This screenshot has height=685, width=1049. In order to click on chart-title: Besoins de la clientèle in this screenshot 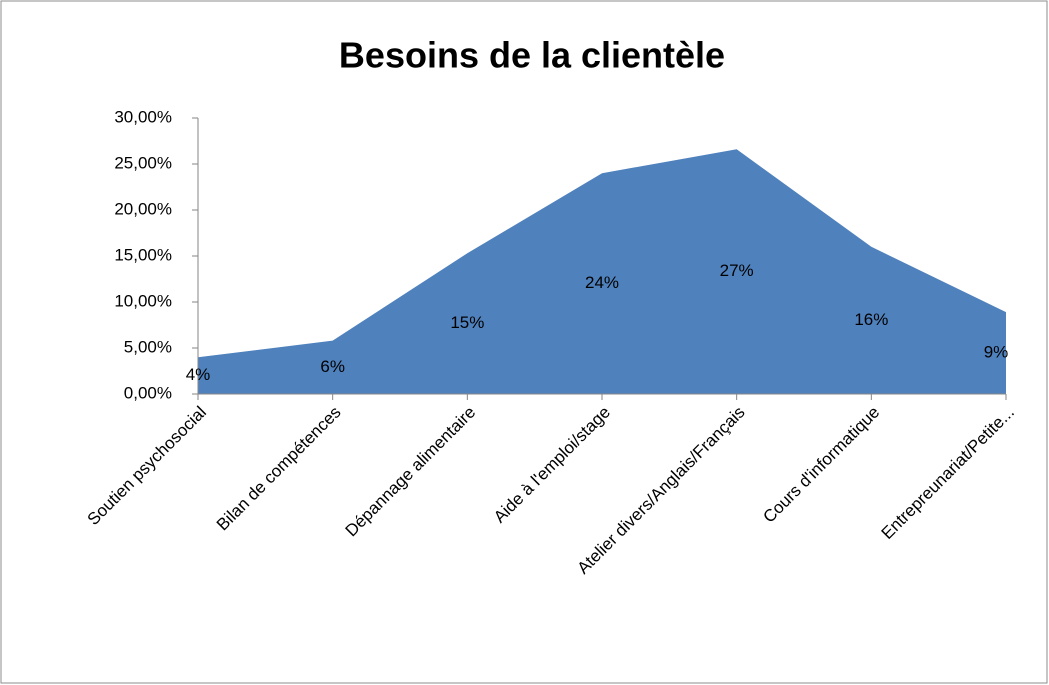, I will do `click(532, 55)`.